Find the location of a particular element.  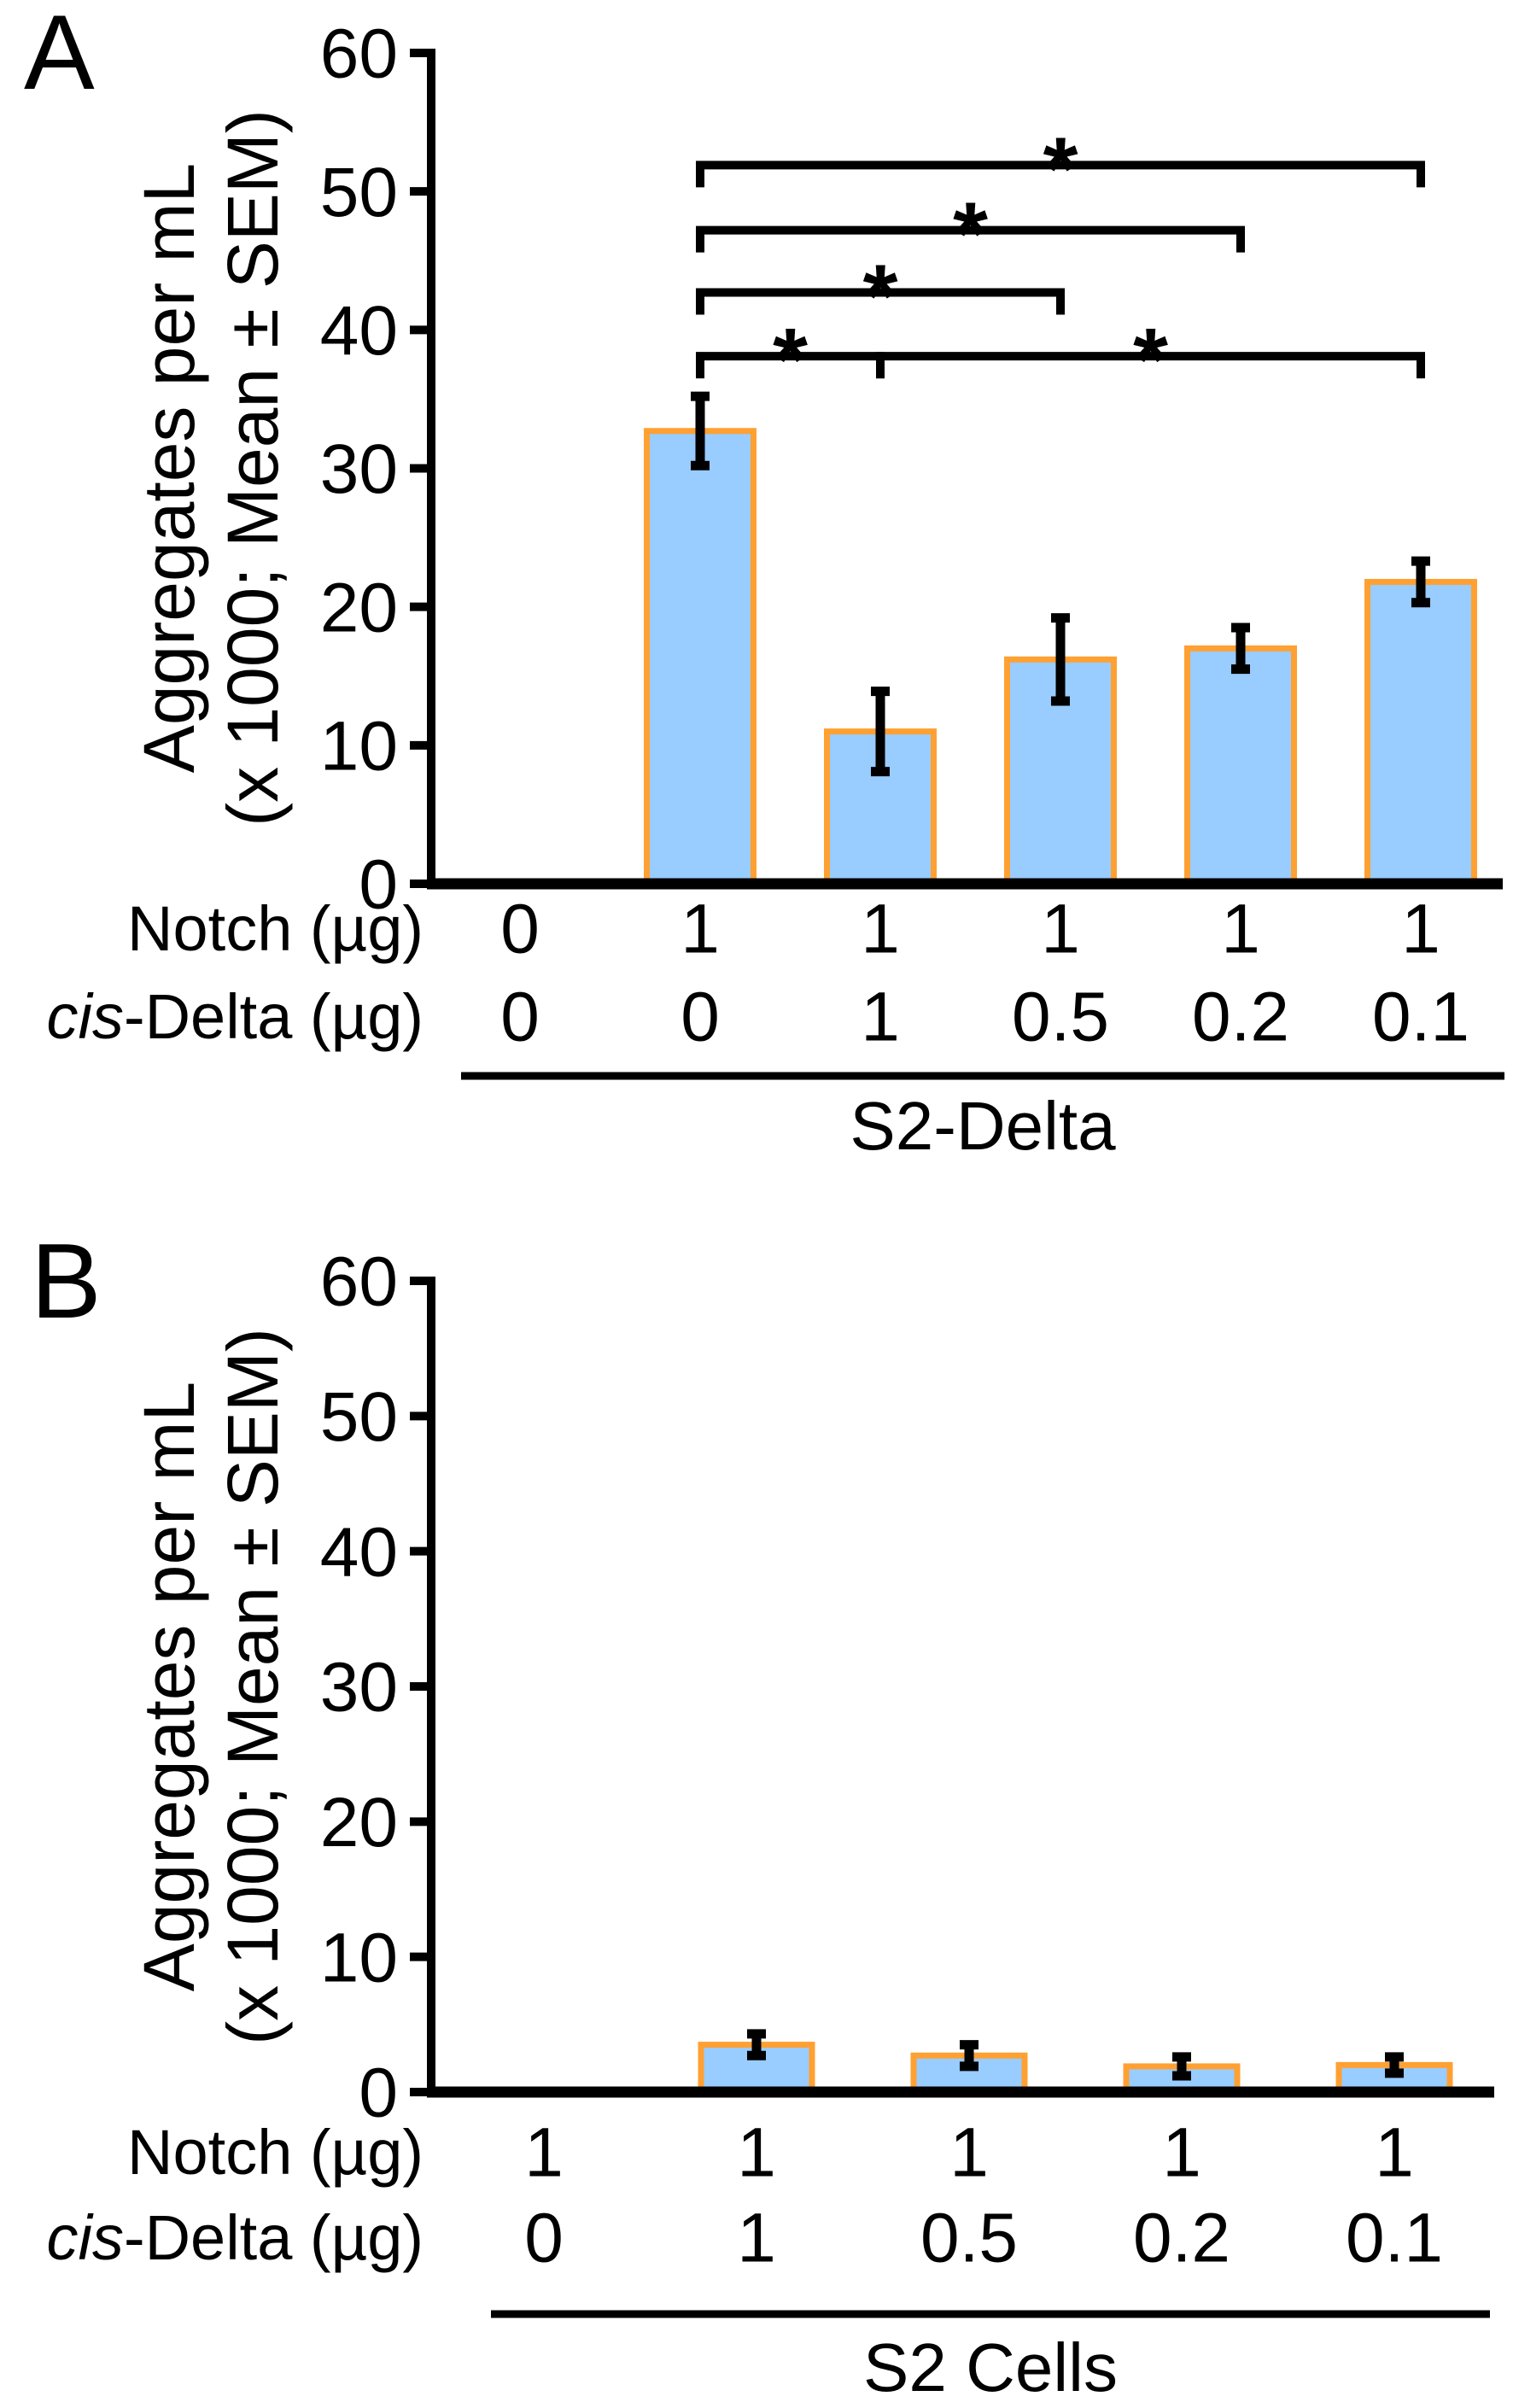

panel-letter: A is located at coordinates (60, 56).